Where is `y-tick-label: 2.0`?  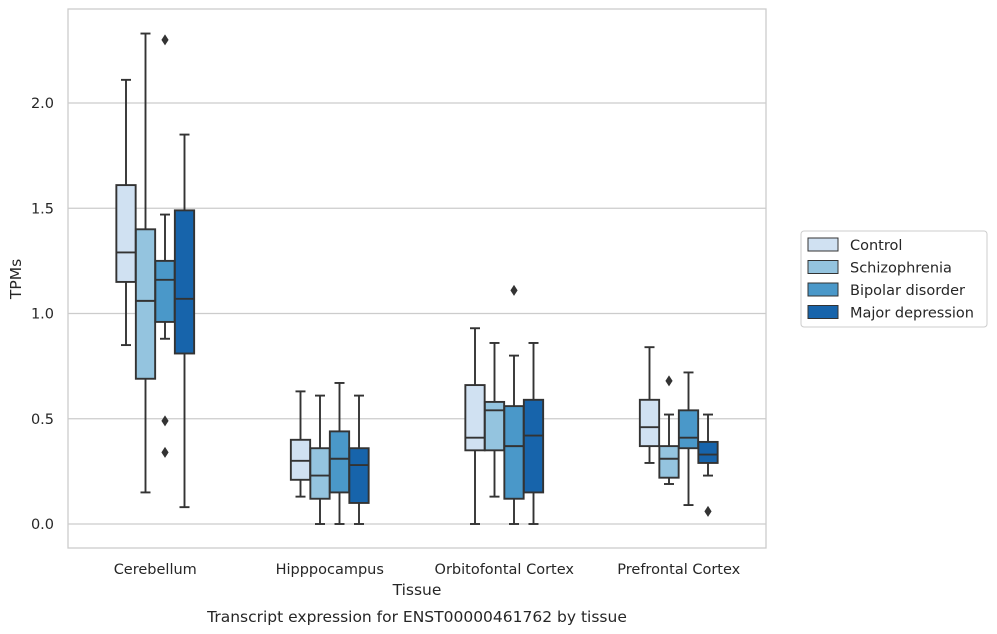
y-tick-label: 2.0 is located at coordinates (42, 104).